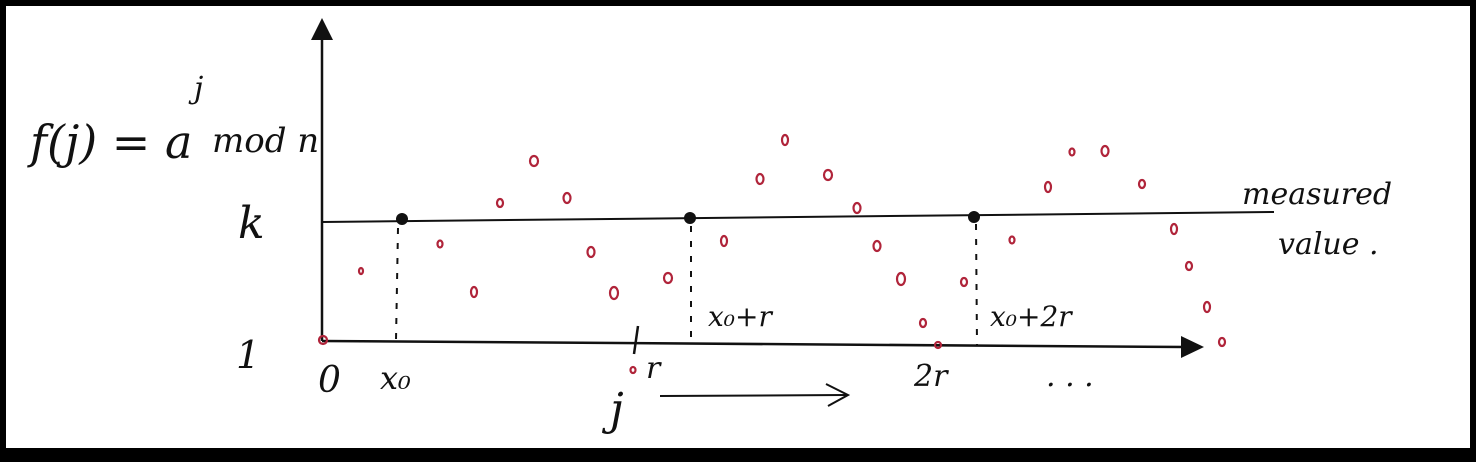  Describe the element at coordinates (1192, 347) in the screenshot. I see `x-axis-arrowhead` at that location.